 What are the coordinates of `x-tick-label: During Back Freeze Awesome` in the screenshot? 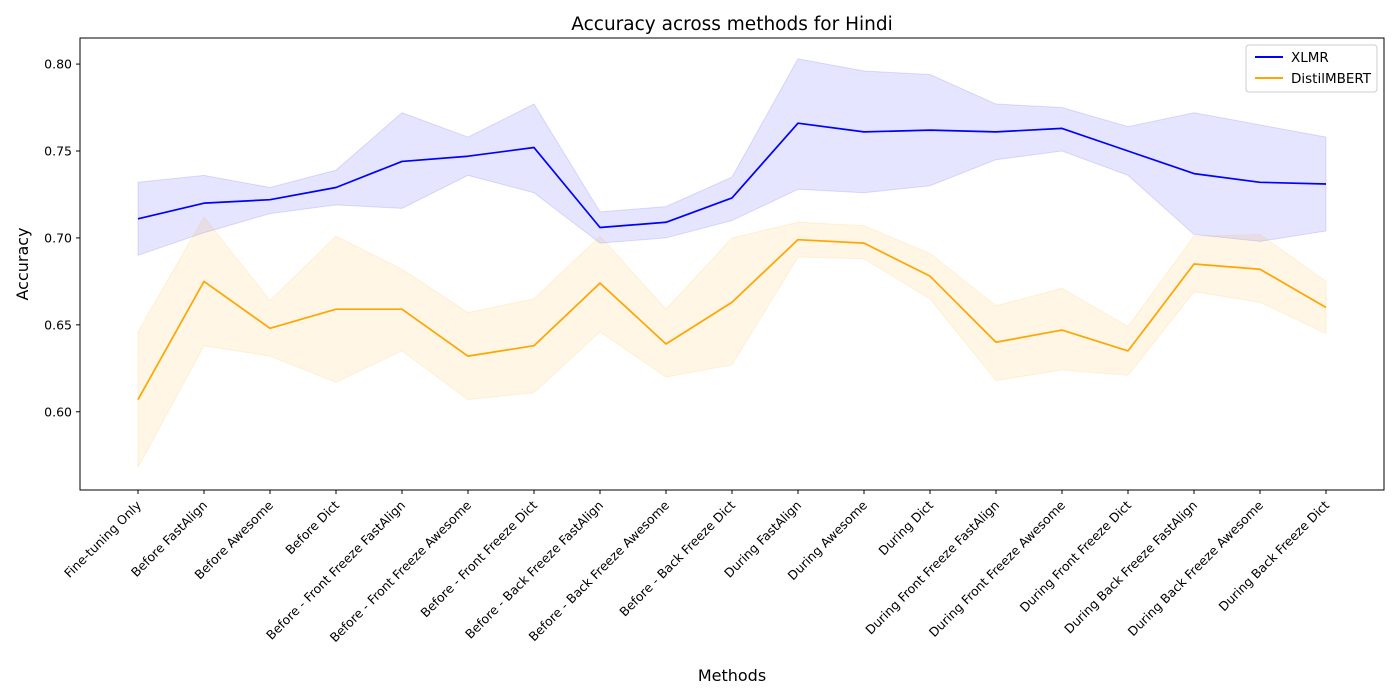 It's located at (1196, 568).